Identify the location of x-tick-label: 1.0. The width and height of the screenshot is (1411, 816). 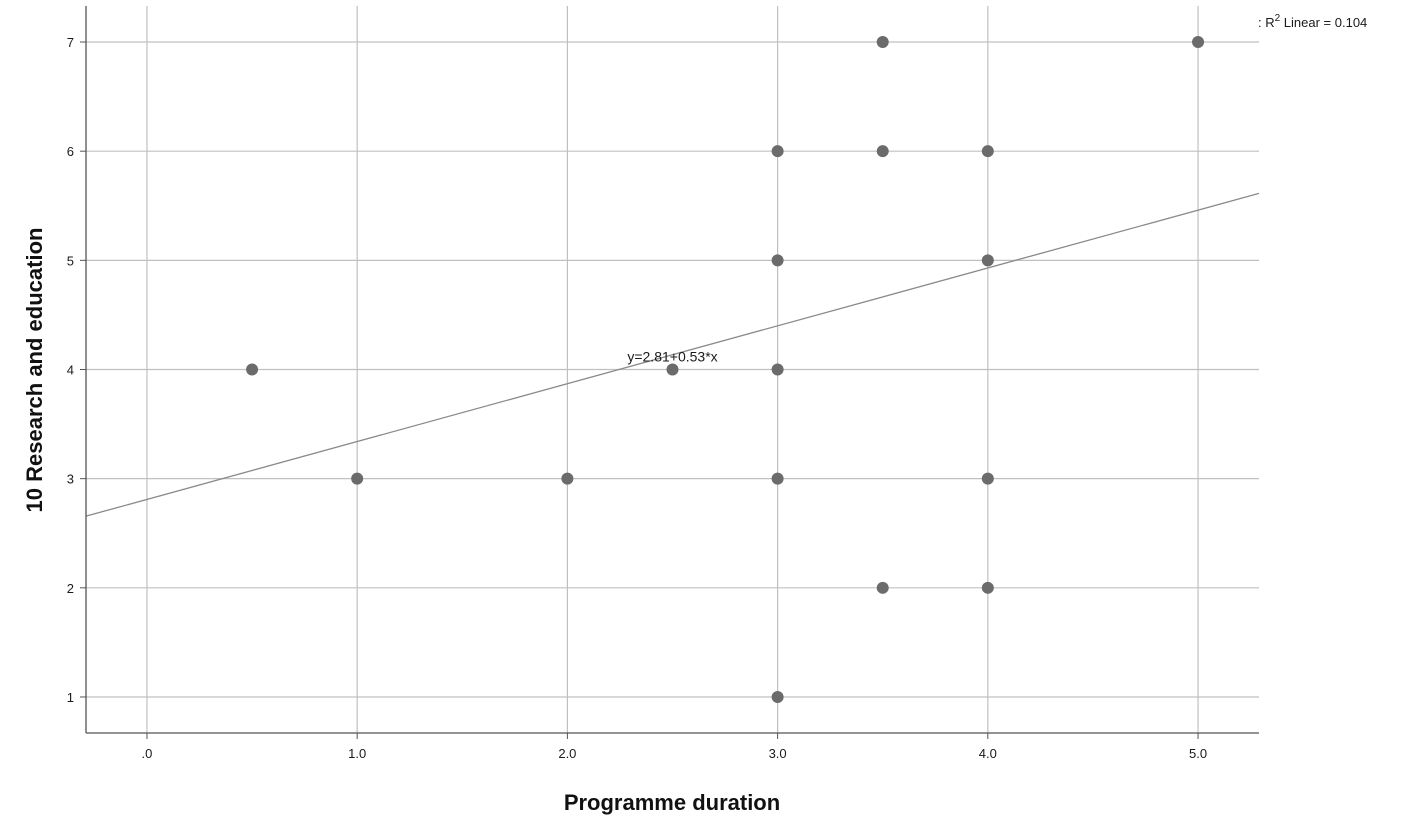
(357, 753).